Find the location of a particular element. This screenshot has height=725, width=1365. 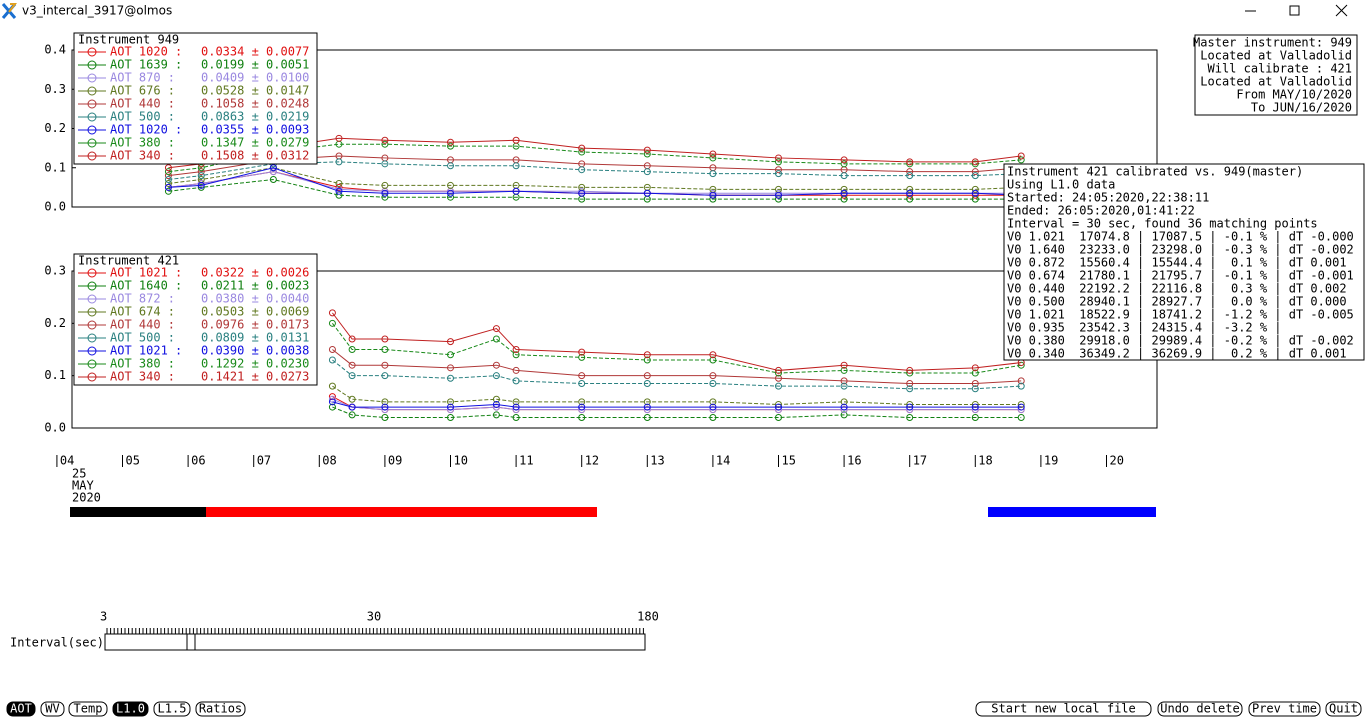

title-bar: v3_intercal_3917@olmos is located at coordinates (674, 11).